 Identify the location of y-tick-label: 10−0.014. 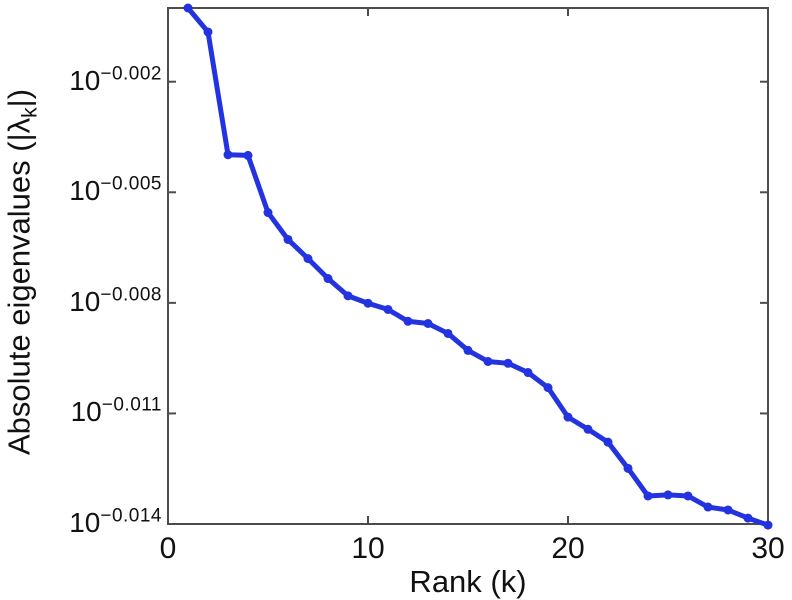
(115, 522).